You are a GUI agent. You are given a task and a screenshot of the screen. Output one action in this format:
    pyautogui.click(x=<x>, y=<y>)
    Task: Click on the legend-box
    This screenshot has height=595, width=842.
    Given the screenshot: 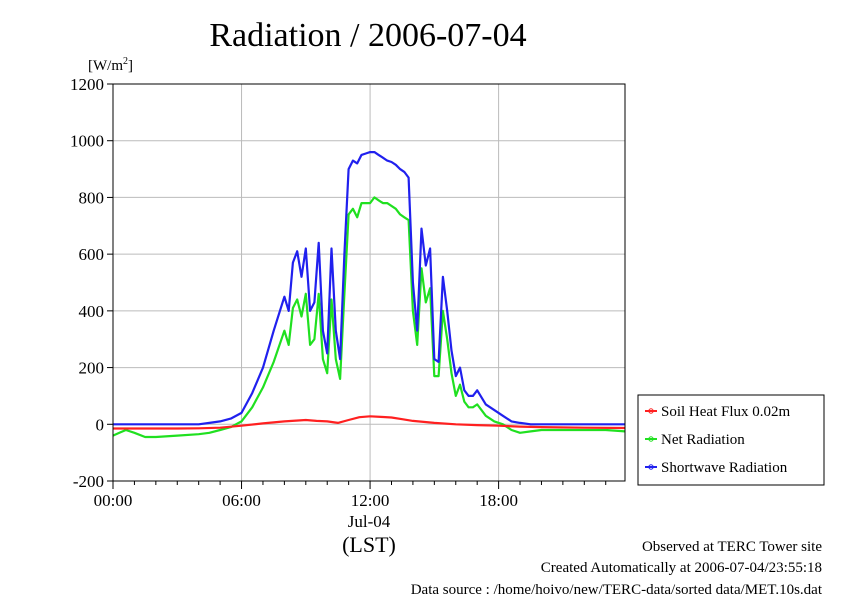 What is the action you would take?
    pyautogui.click(x=731, y=440)
    